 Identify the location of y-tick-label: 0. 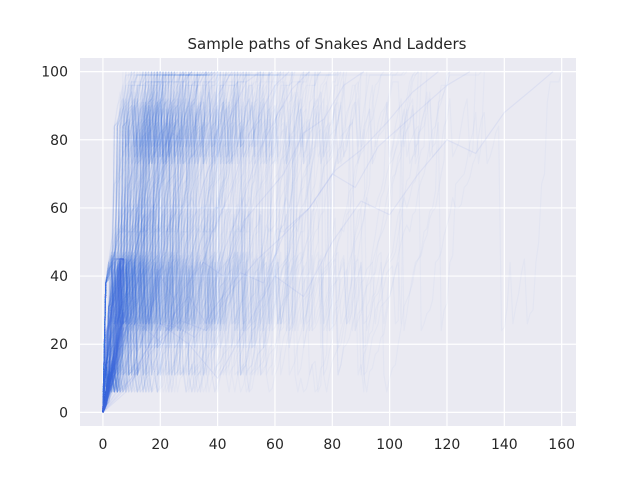
(63, 413).